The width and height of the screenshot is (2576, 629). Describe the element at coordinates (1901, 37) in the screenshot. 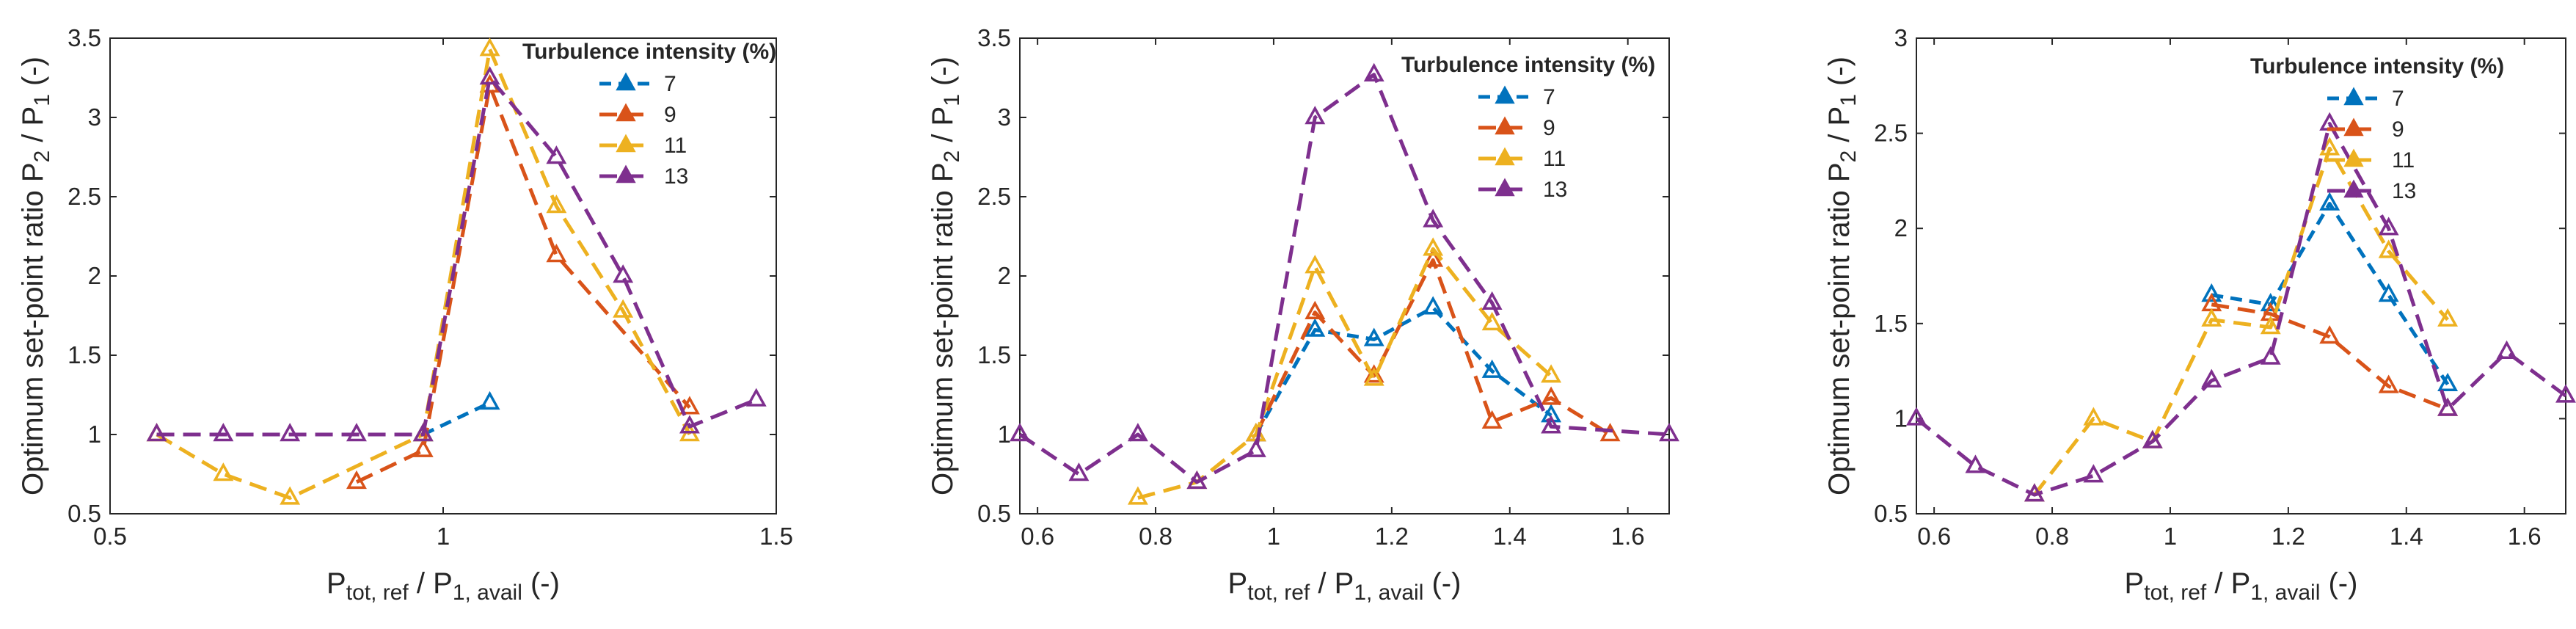

I see `y-tick-label: 3` at that location.